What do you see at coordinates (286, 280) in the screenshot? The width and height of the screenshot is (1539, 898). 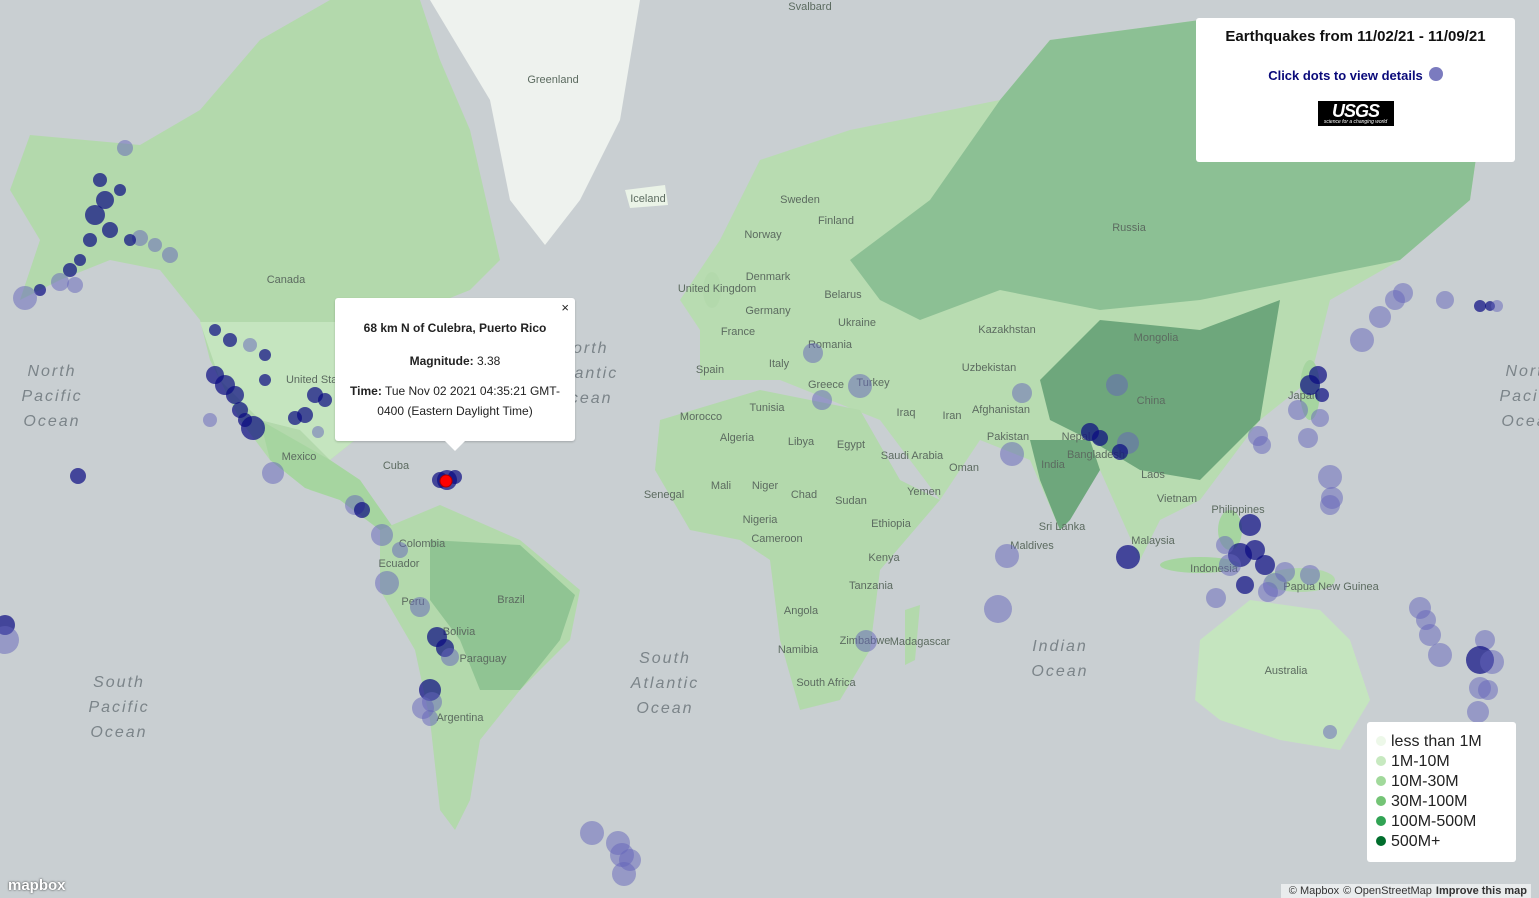 I see `country-label: Canada` at bounding box center [286, 280].